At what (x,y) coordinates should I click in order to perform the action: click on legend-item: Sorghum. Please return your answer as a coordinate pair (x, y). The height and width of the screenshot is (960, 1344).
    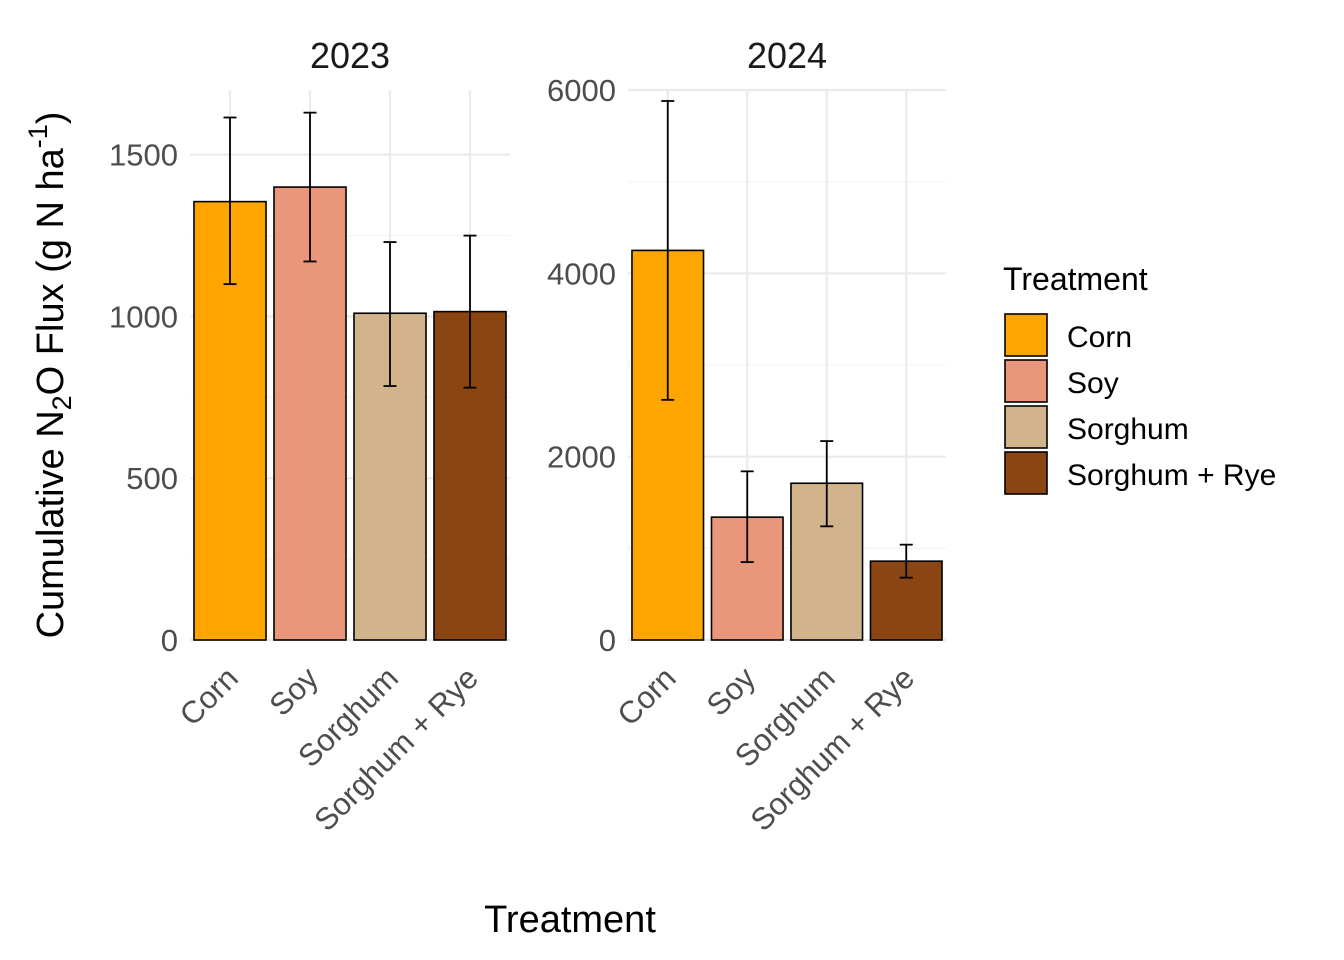
    Looking at the image, I should click on (1096, 427).